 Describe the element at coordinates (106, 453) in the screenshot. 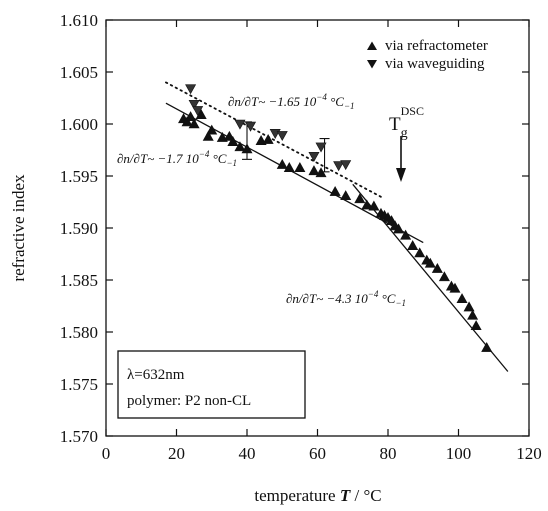

I see `x-tick-label: 0` at that location.